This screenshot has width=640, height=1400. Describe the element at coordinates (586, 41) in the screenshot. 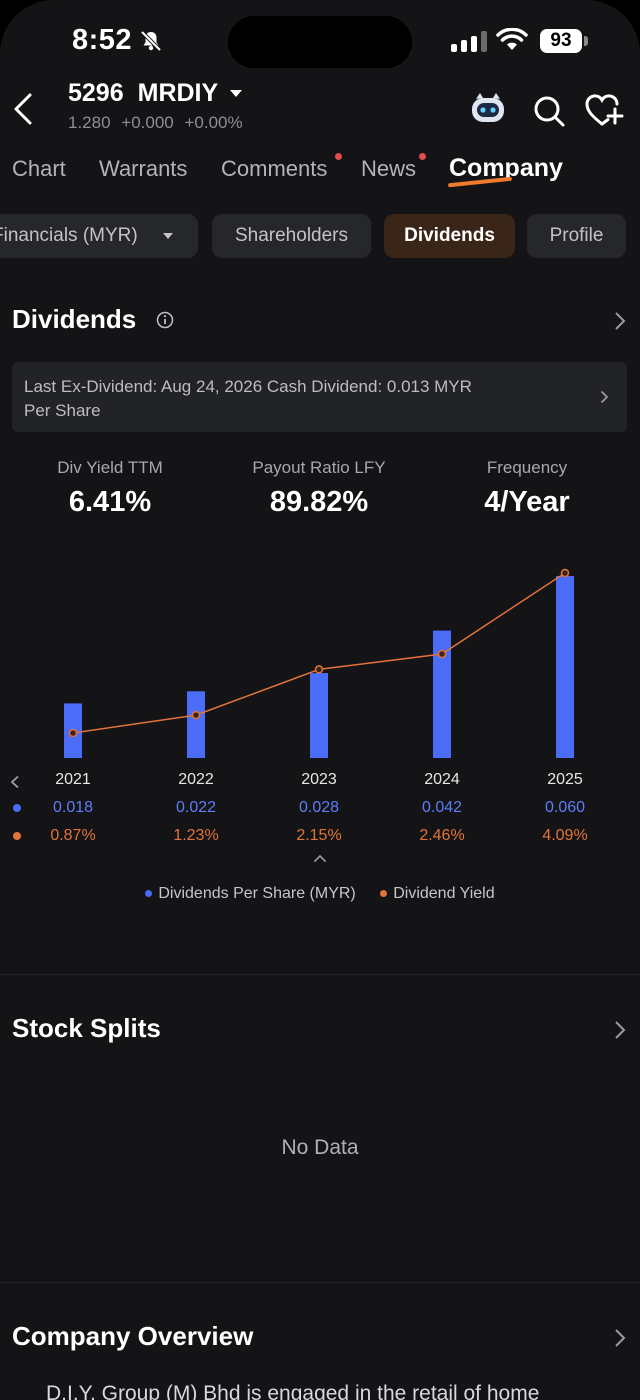

I see `battery-tip` at that location.